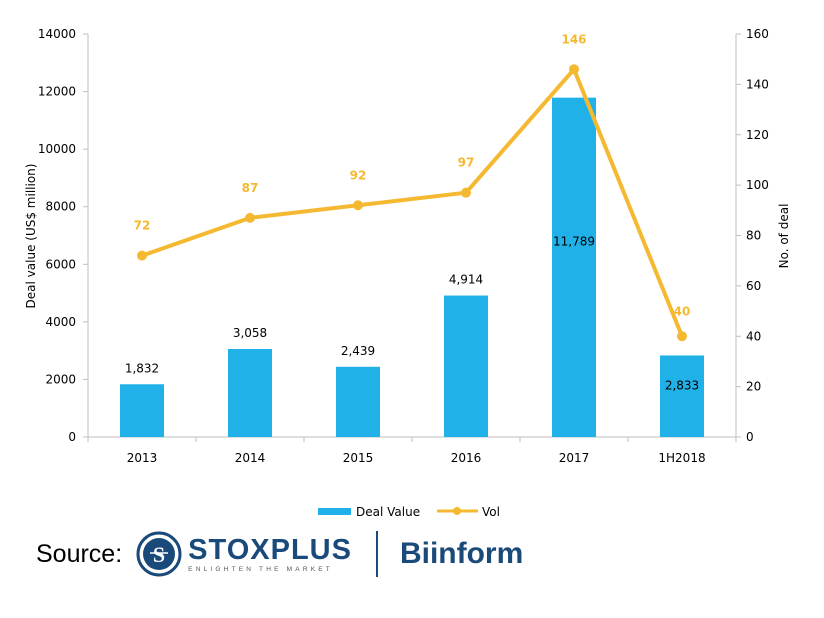 Image resolution: width=824 pixels, height=618 pixels. What do you see at coordinates (358, 175) in the screenshot?
I see `vol-data-label: 92` at bounding box center [358, 175].